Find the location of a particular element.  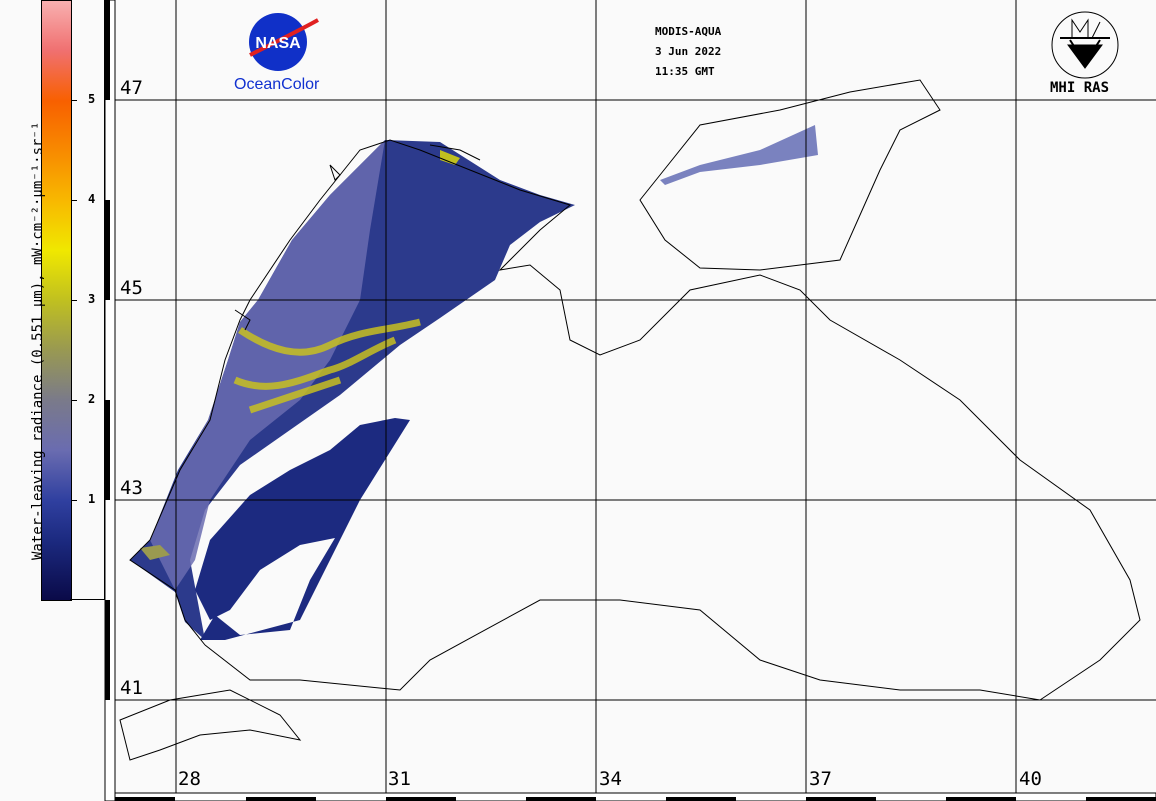

latitude-label: 43 is located at coordinates (131, 488).